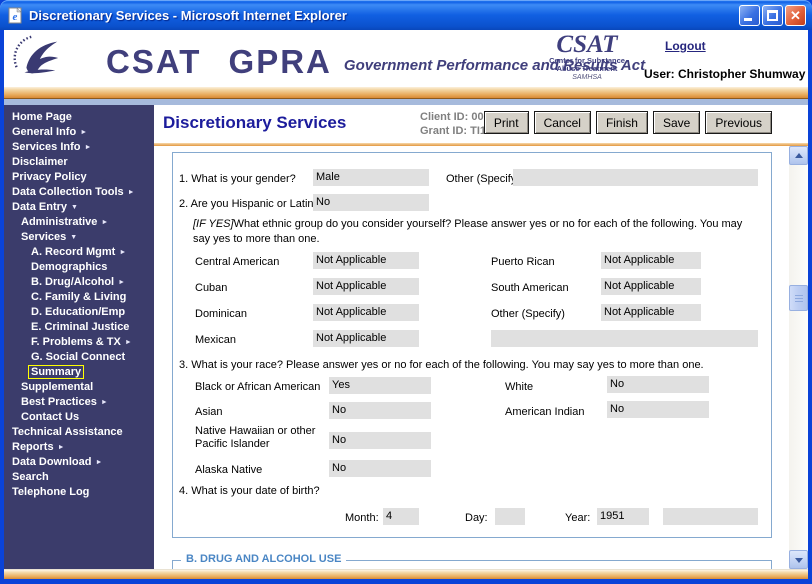  What do you see at coordinates (50, 132) in the screenshot?
I see `sidebar-item-general-info: General Info ►` at bounding box center [50, 132].